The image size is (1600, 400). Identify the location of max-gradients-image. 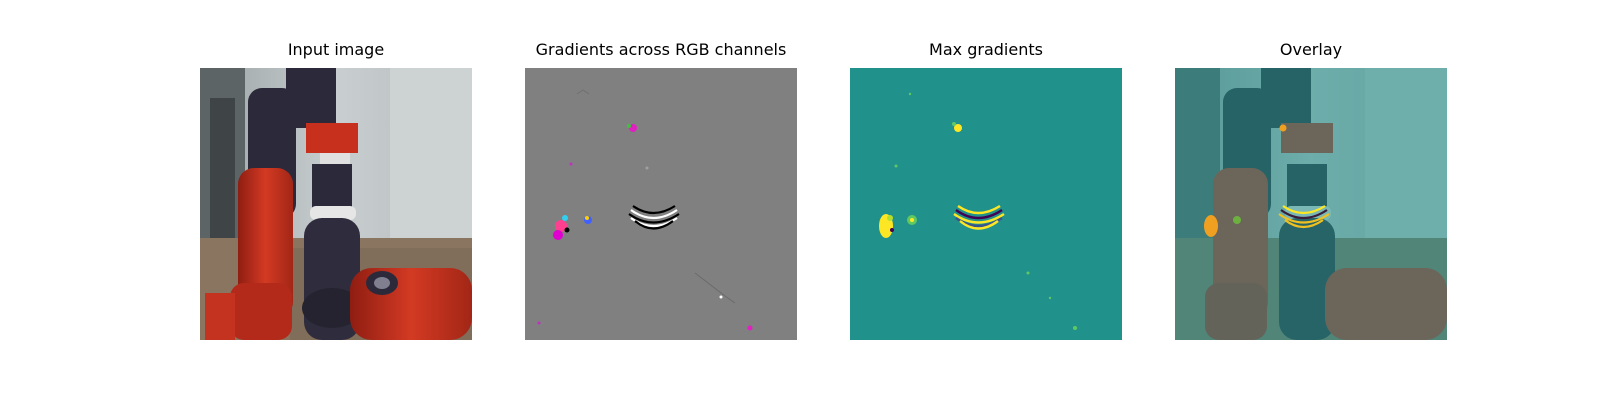
(986, 204).